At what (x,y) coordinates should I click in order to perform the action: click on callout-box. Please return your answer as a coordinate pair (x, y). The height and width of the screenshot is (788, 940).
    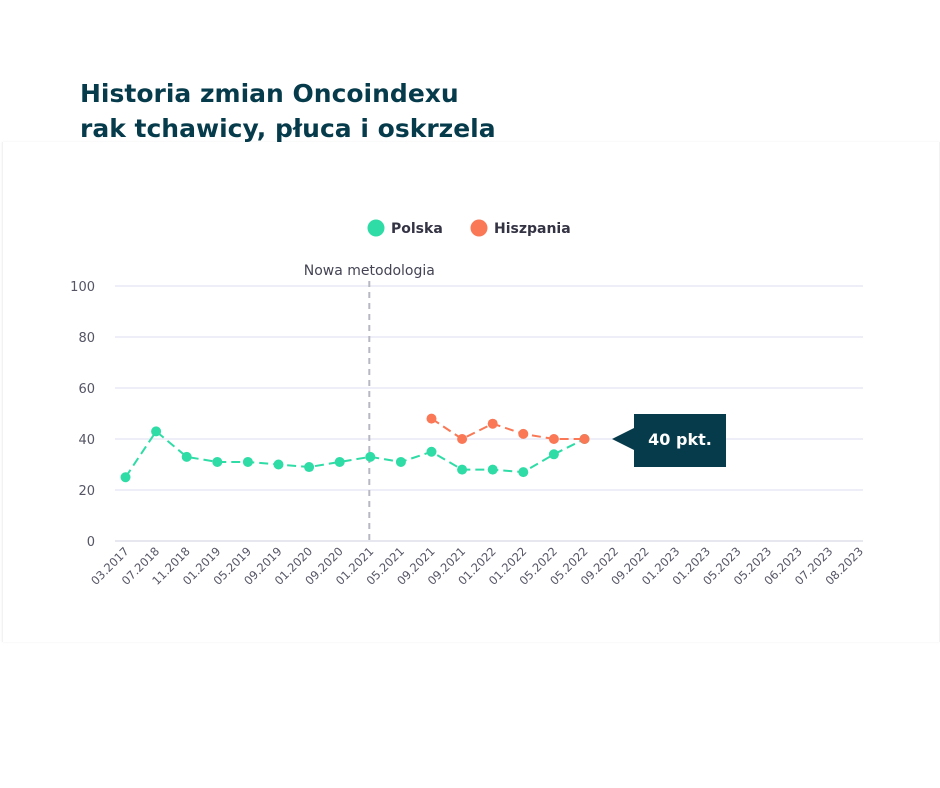
    Looking at the image, I should click on (680, 440).